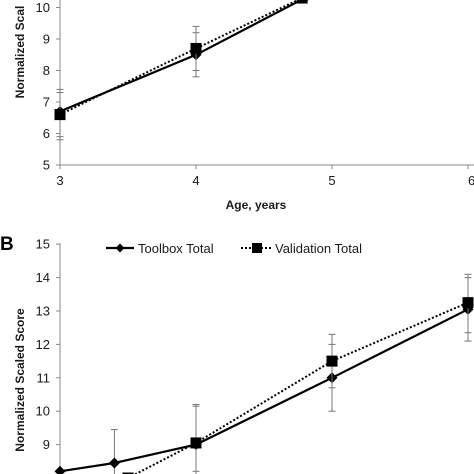 The width and height of the screenshot is (474, 474). Describe the element at coordinates (46, 102) in the screenshot. I see `panel-a-y-tick-label: 7` at that location.